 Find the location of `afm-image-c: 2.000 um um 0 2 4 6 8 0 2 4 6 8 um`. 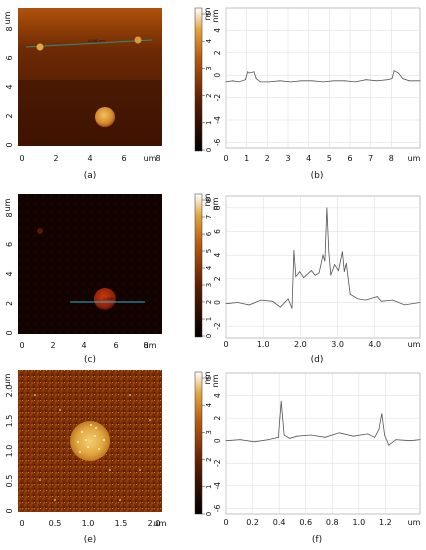

afm-image-c: 2.000 um um 0 2 4 6 8 0 2 4 6 8 um is located at coordinates (82, 272).